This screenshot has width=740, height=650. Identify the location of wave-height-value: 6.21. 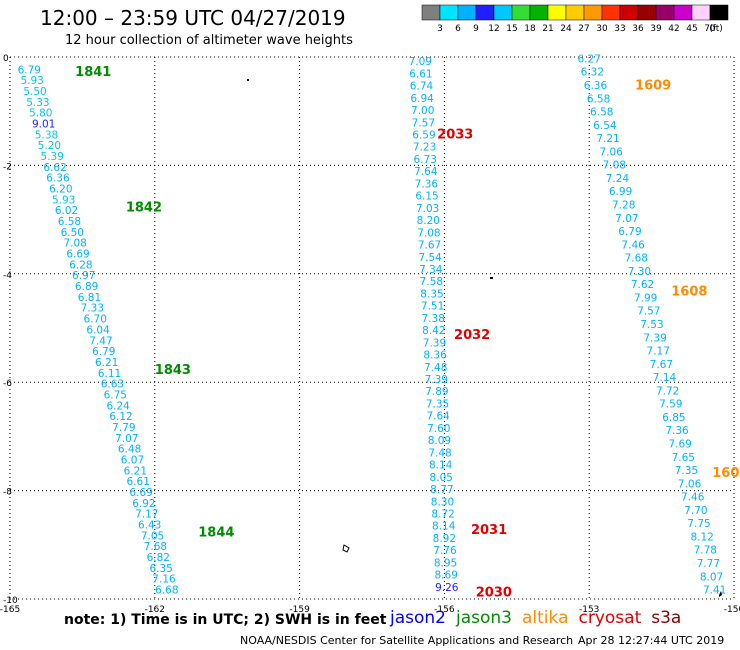
(106, 363).